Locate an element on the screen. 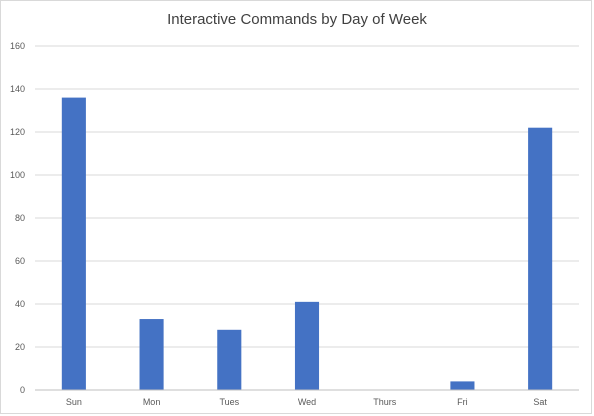 The image size is (594, 416). bar-mon is located at coordinates (152, 354).